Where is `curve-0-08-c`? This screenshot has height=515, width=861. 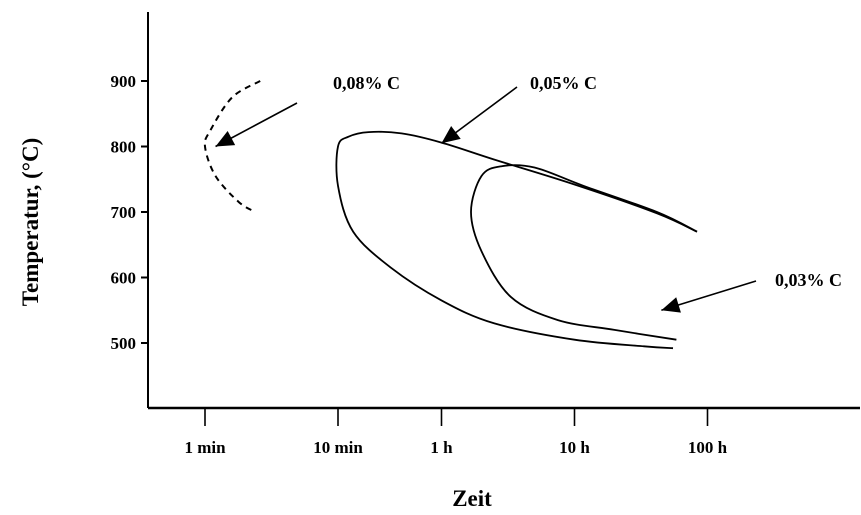
curve-0-08-c is located at coordinates (232, 146).